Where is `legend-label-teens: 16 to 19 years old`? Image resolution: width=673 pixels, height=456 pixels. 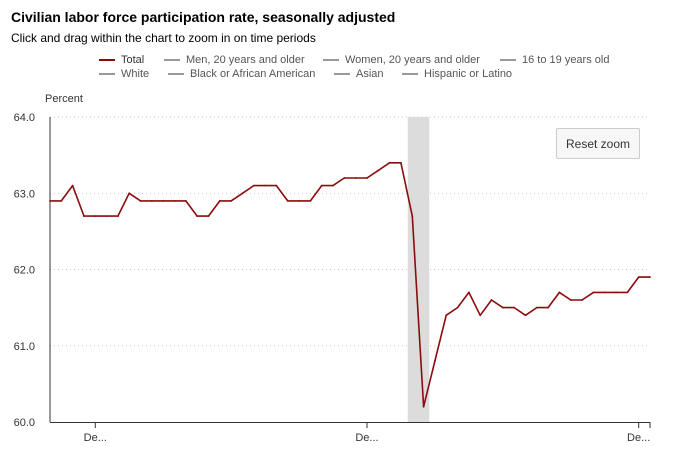
legend-label-teens: 16 to 19 years old is located at coordinates (566, 60).